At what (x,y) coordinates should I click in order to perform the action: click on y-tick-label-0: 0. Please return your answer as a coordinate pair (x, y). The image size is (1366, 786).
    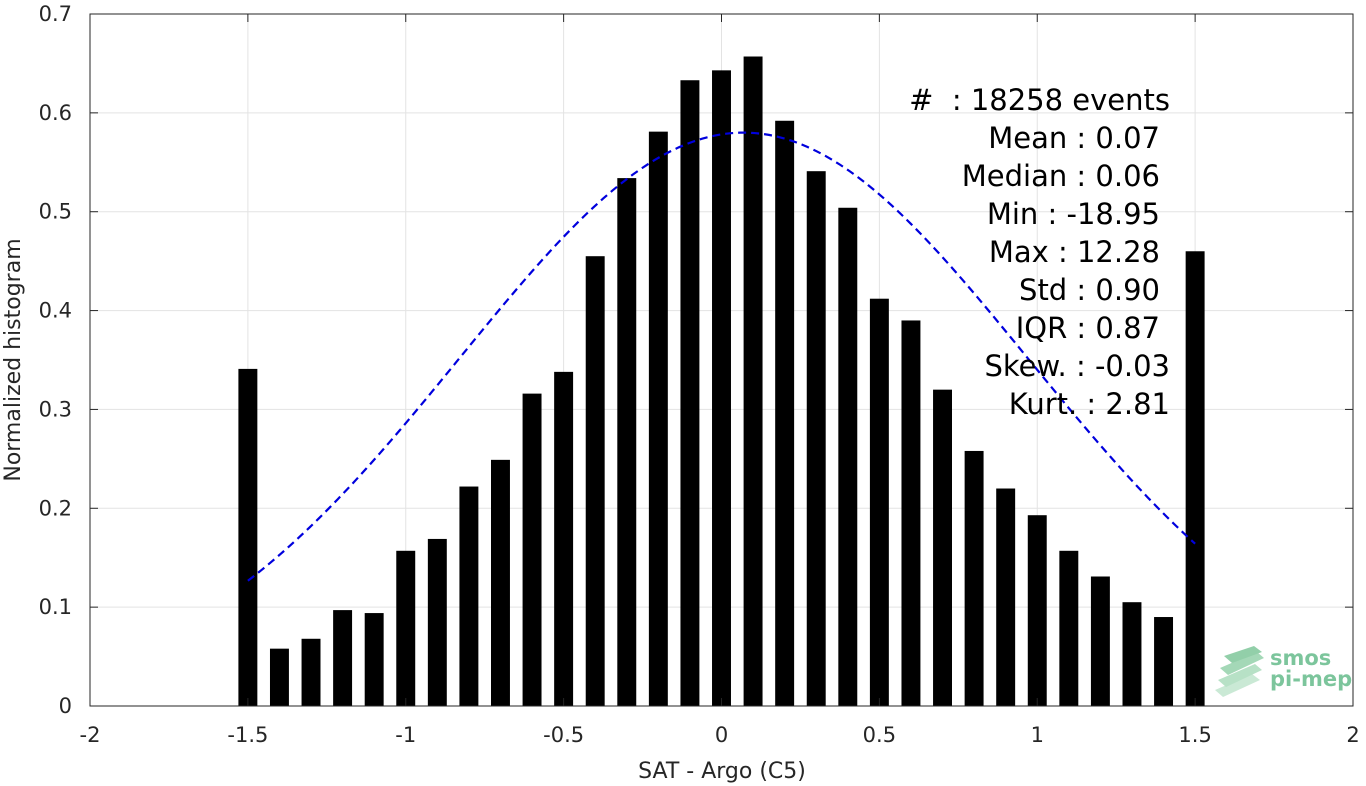
    Looking at the image, I should click on (65, 706).